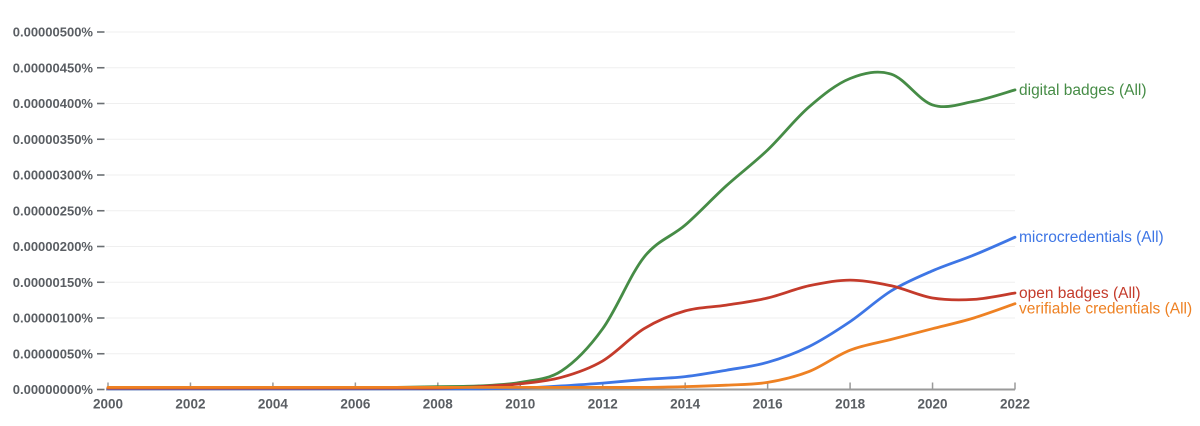  Describe the element at coordinates (190, 404) in the screenshot. I see `x-tick-label: 2002` at that location.